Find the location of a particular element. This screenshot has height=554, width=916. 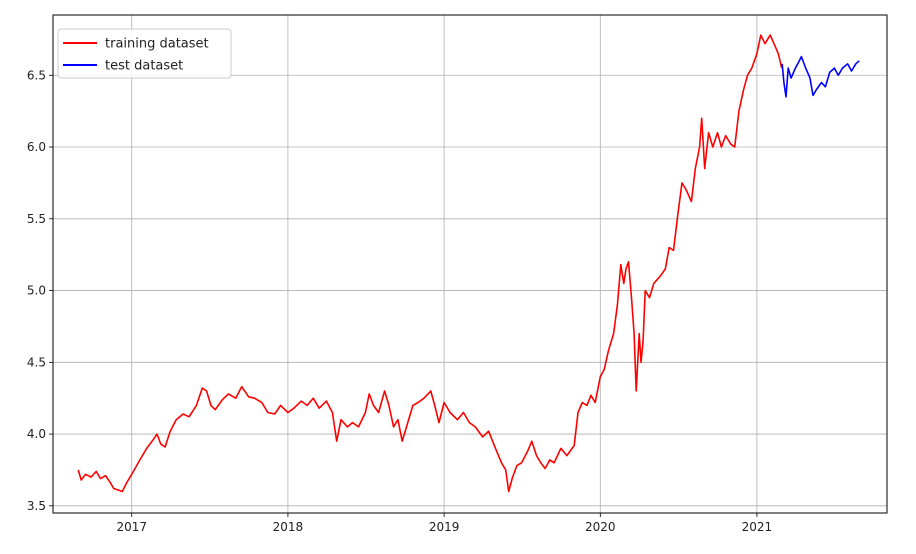

y-tick-label: 5.0 is located at coordinates (36, 291).